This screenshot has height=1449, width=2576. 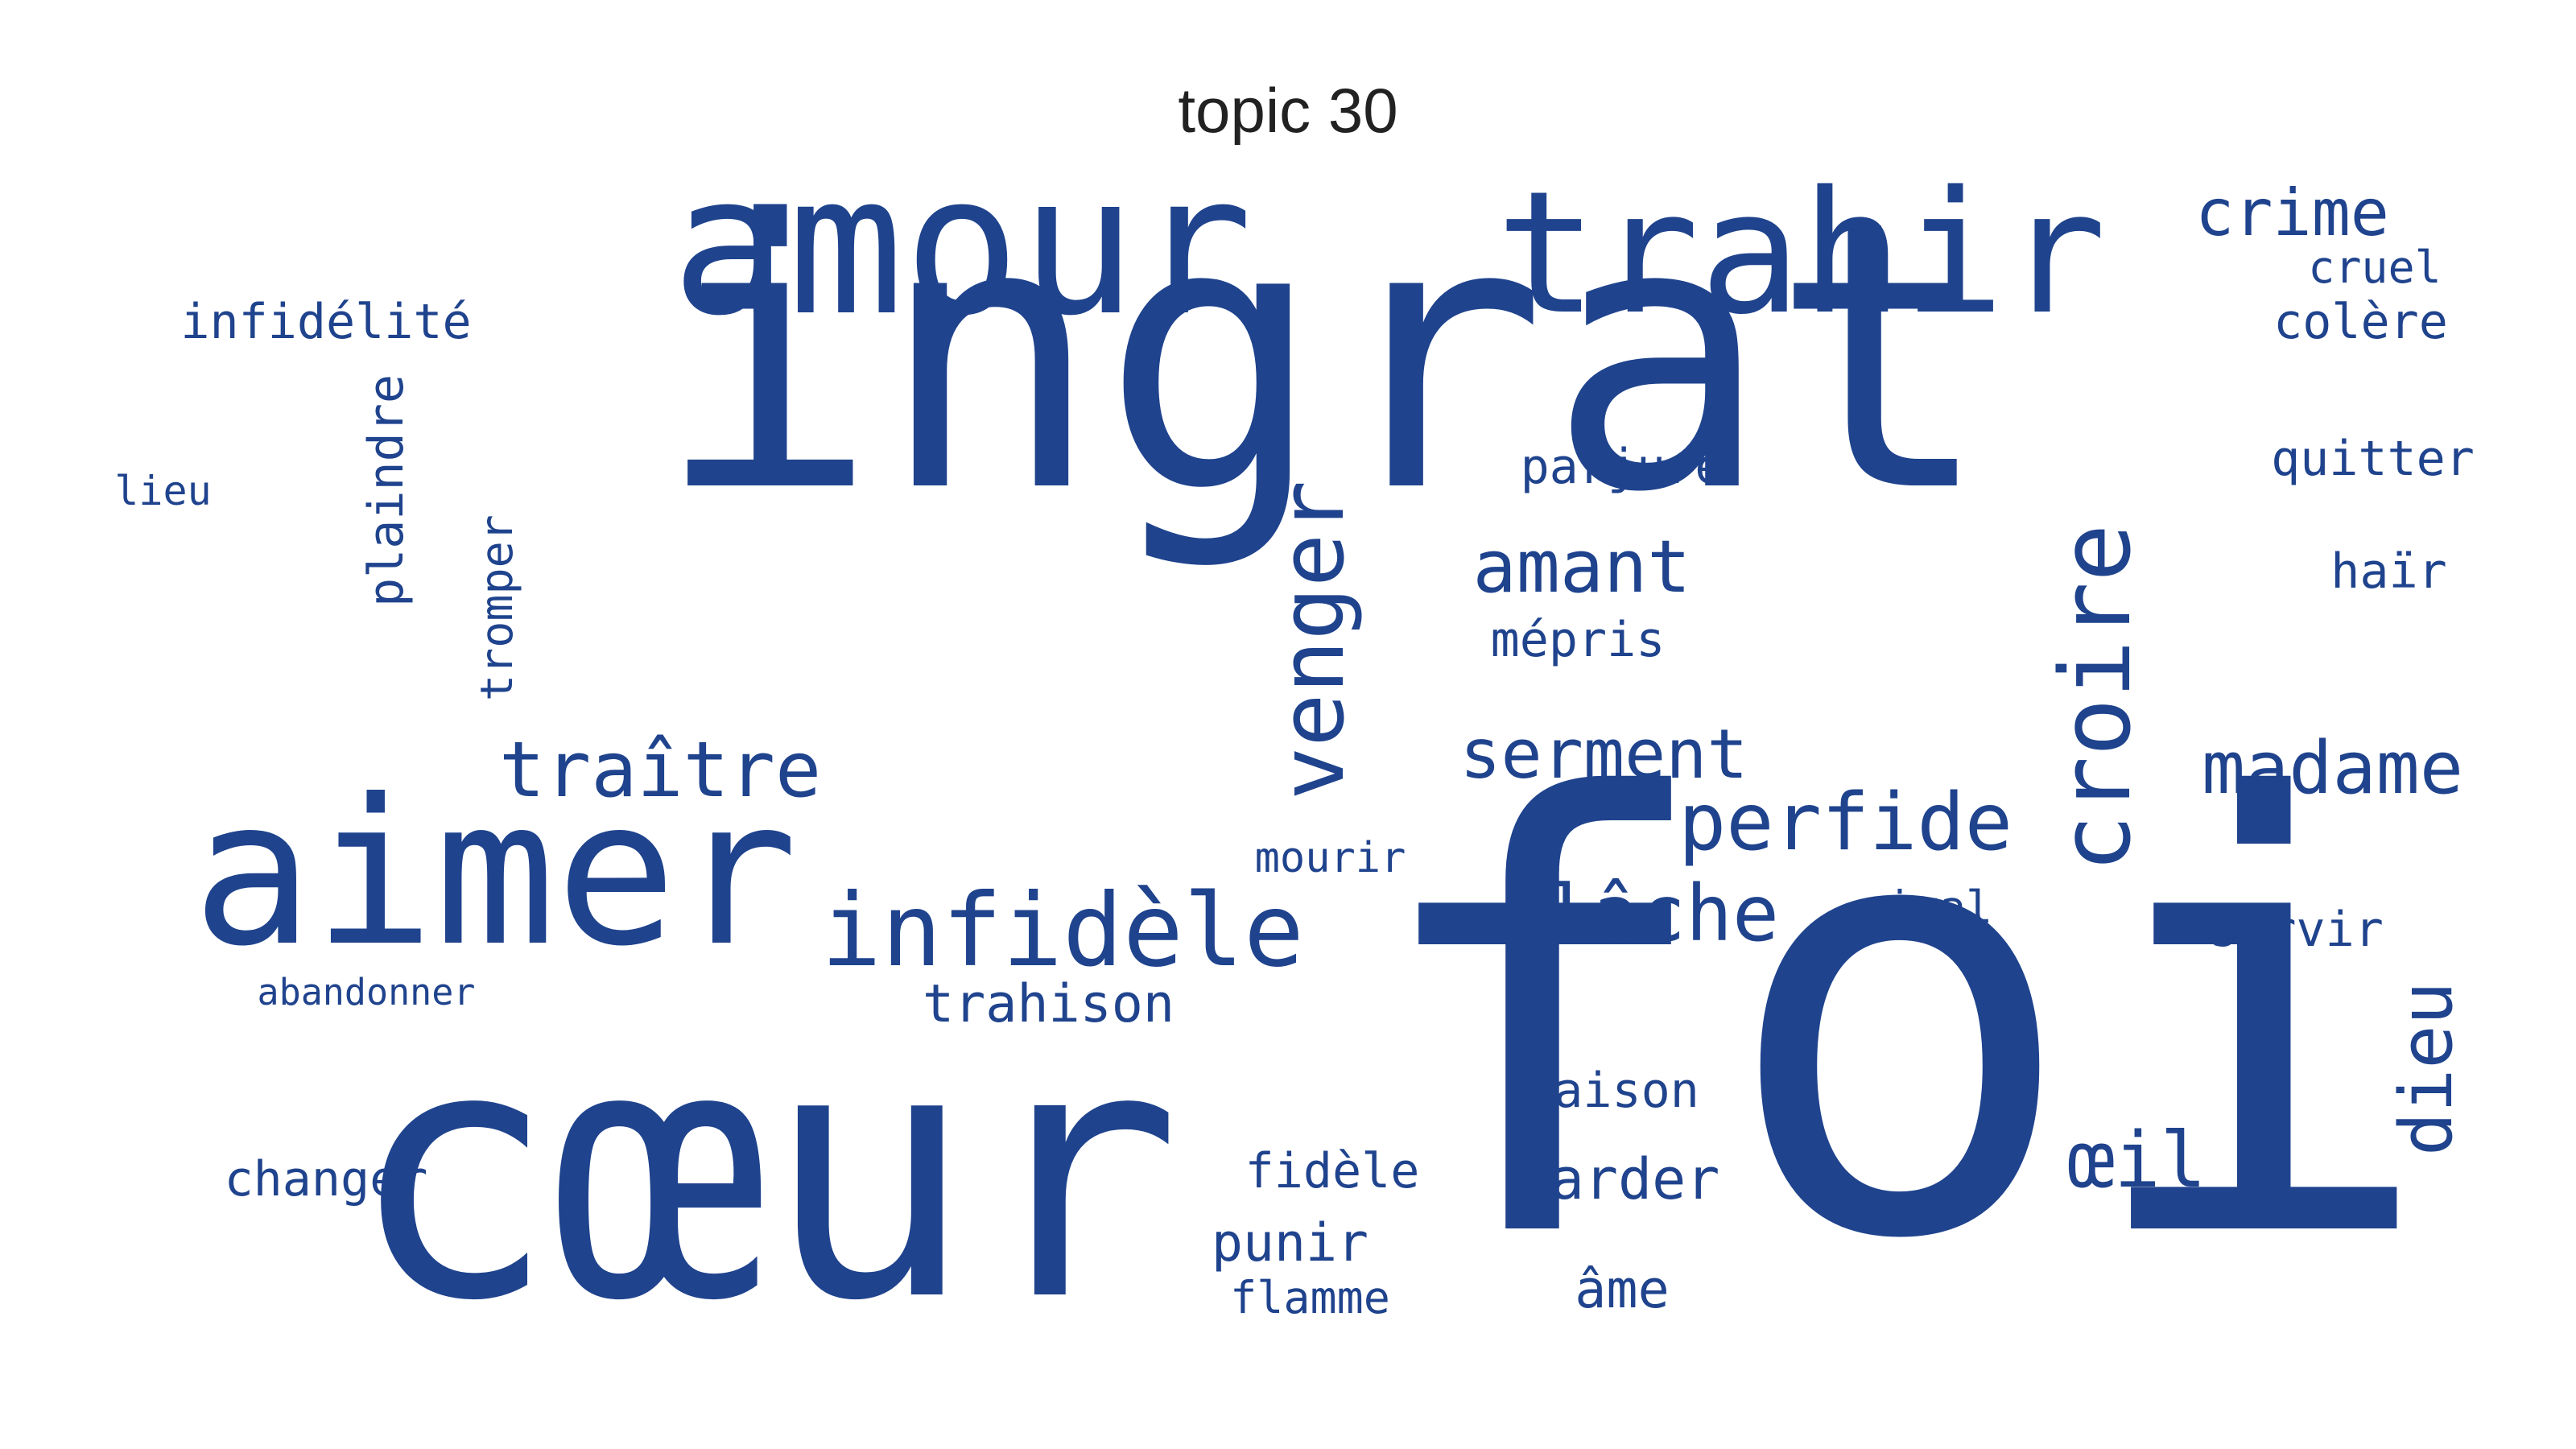 What do you see at coordinates (660, 770) in the screenshot?
I see `word-traitre: traître` at bounding box center [660, 770].